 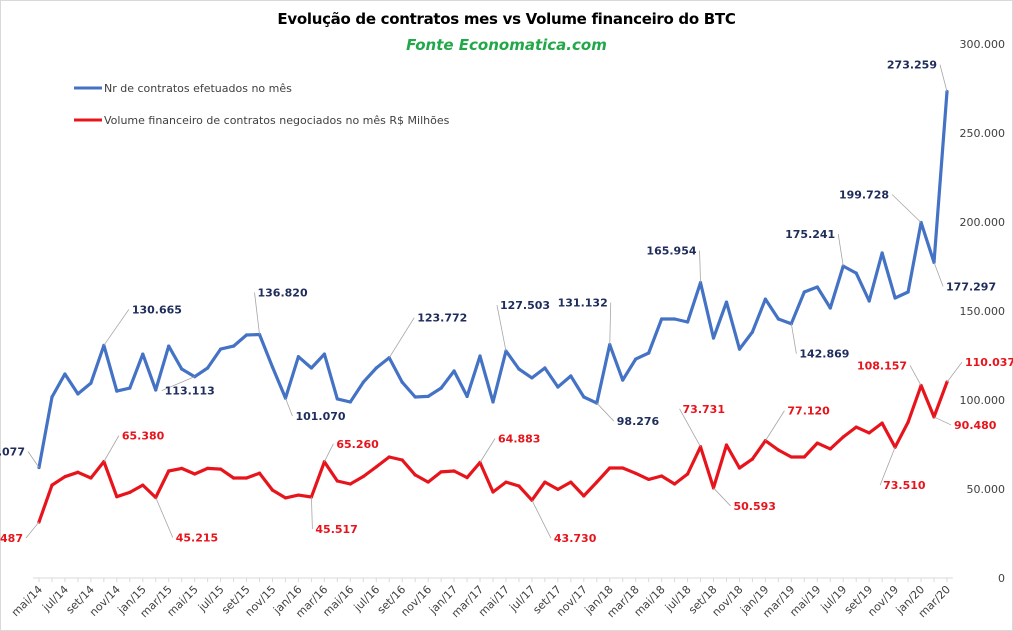 I want to click on data-label: 73.731, so click(x=704, y=409).